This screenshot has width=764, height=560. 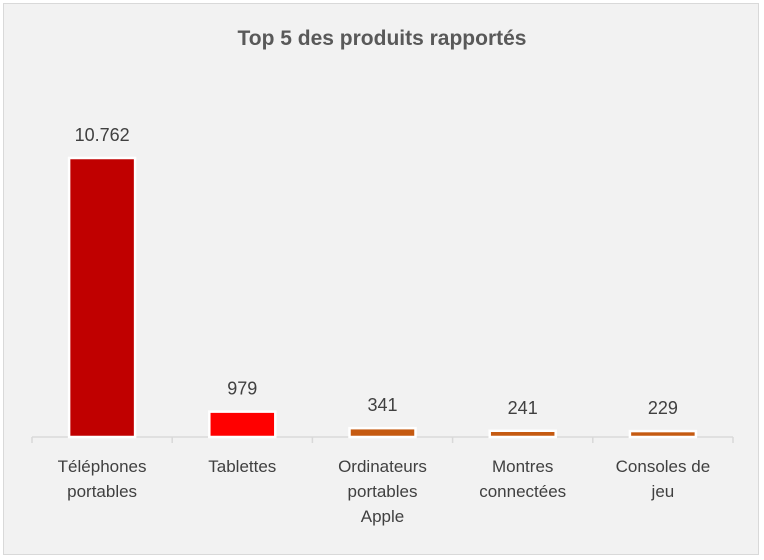 What do you see at coordinates (382, 405) in the screenshot?
I see `data-label: 341` at bounding box center [382, 405].